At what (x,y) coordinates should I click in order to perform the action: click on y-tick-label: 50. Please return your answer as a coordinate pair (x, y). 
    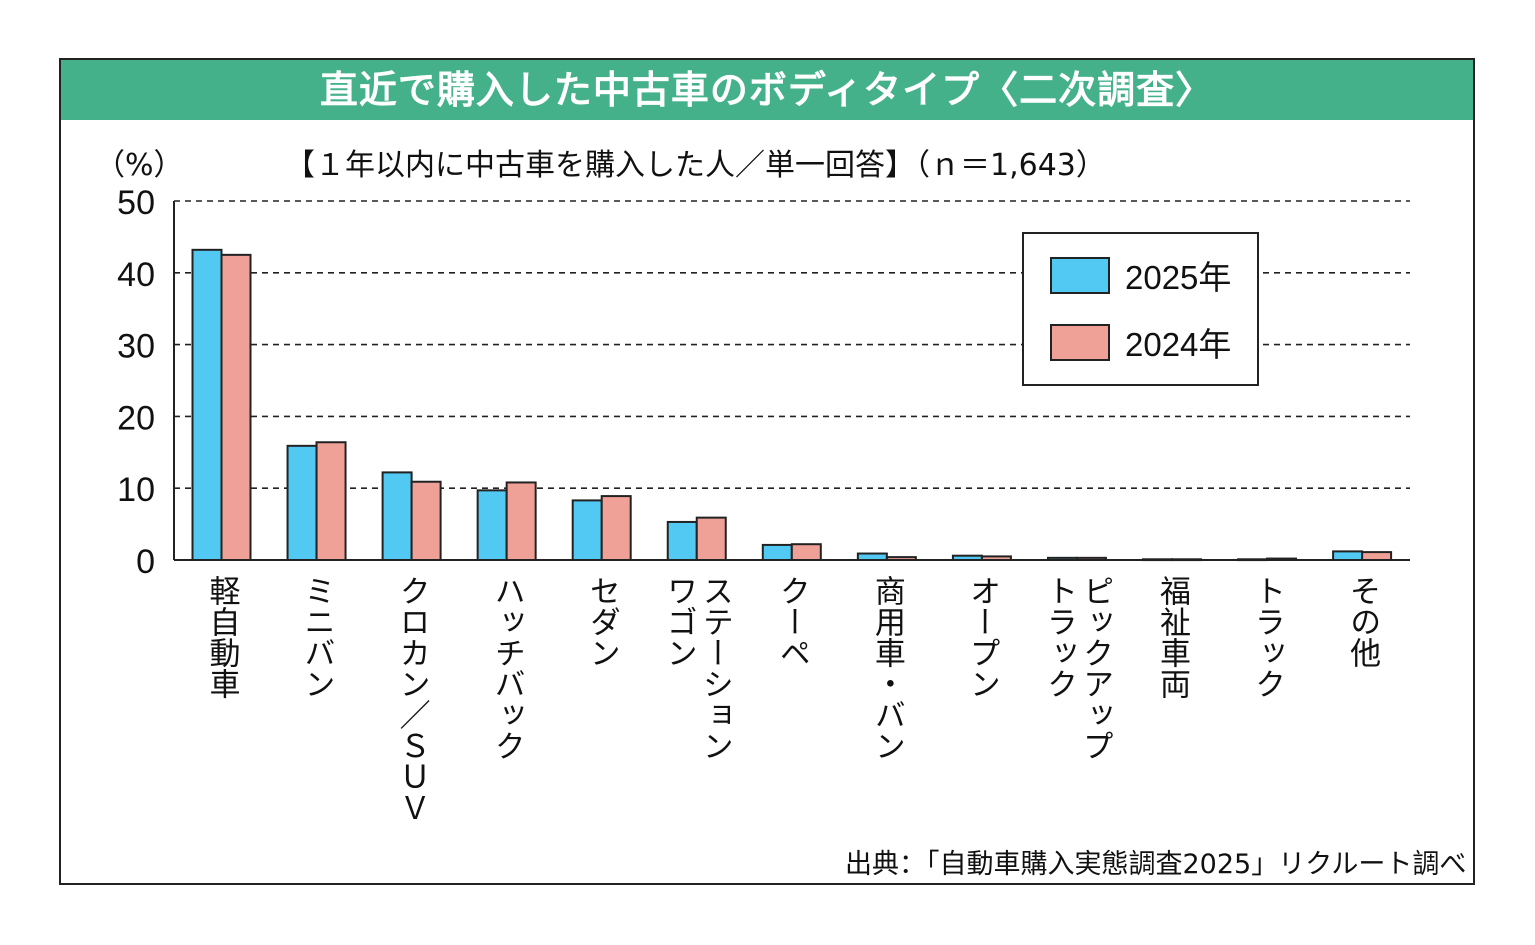
    Looking at the image, I should click on (136, 203).